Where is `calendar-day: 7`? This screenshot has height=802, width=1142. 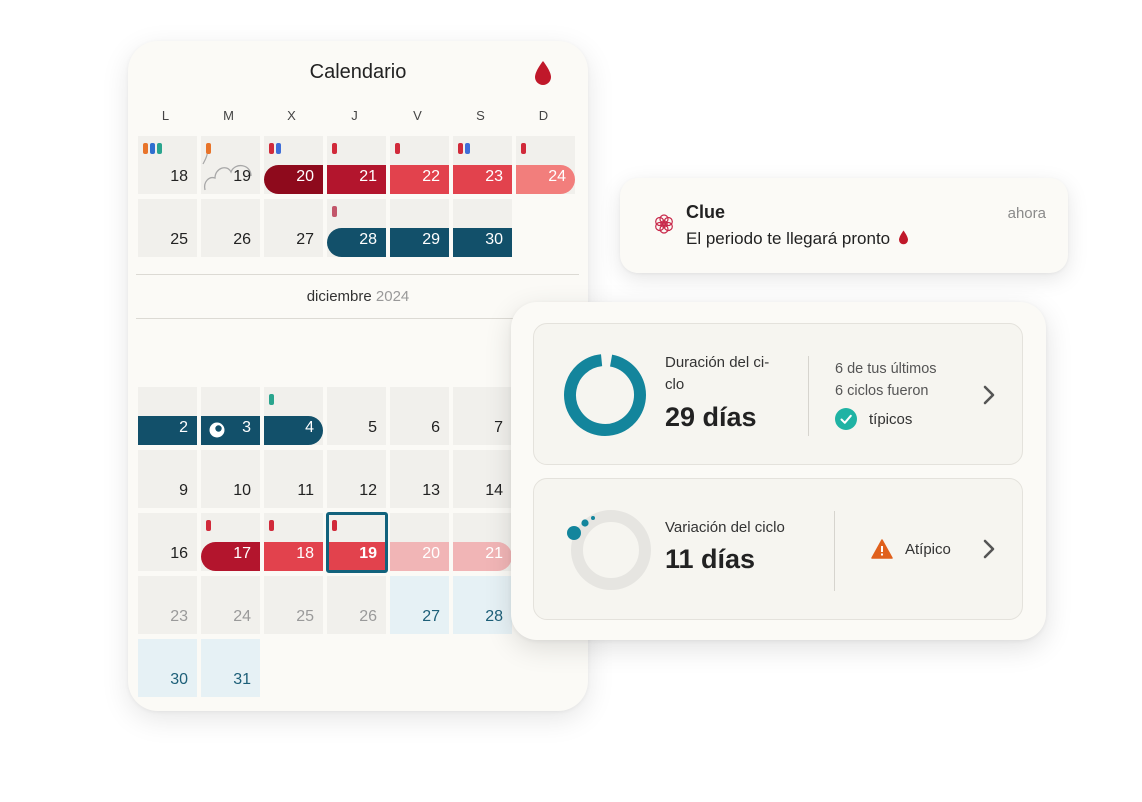
calendar-day: 7 is located at coordinates (482, 416).